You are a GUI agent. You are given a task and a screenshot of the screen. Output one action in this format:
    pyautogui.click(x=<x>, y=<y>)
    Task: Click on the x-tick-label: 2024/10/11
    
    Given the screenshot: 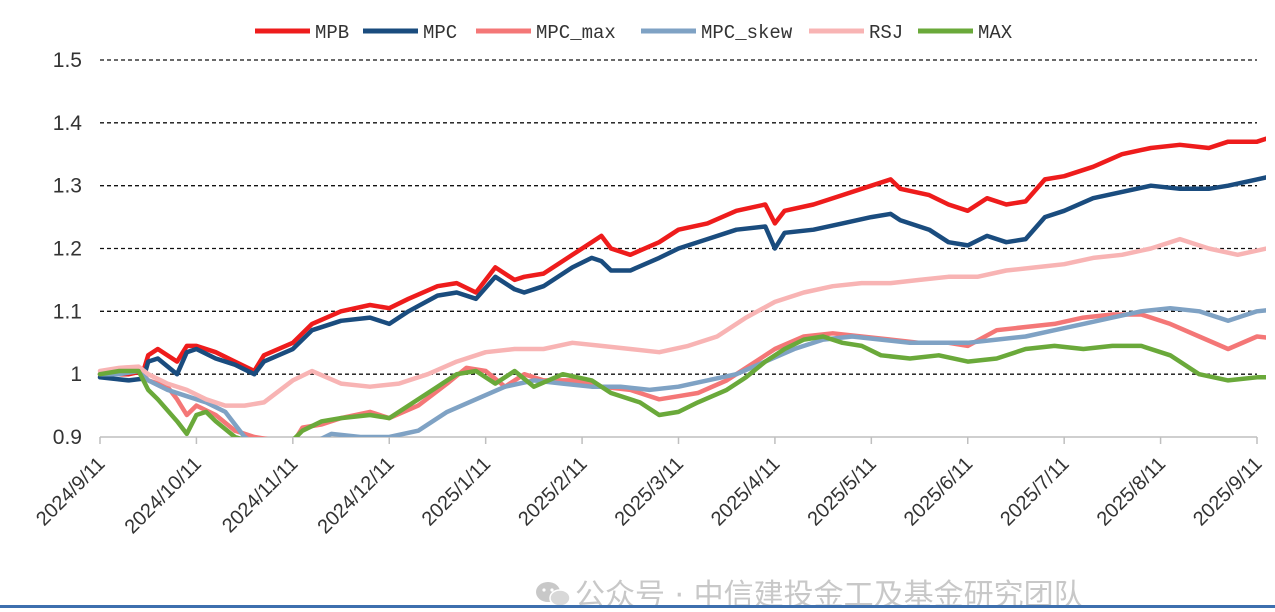 What is the action you would take?
    pyautogui.click(x=163, y=495)
    